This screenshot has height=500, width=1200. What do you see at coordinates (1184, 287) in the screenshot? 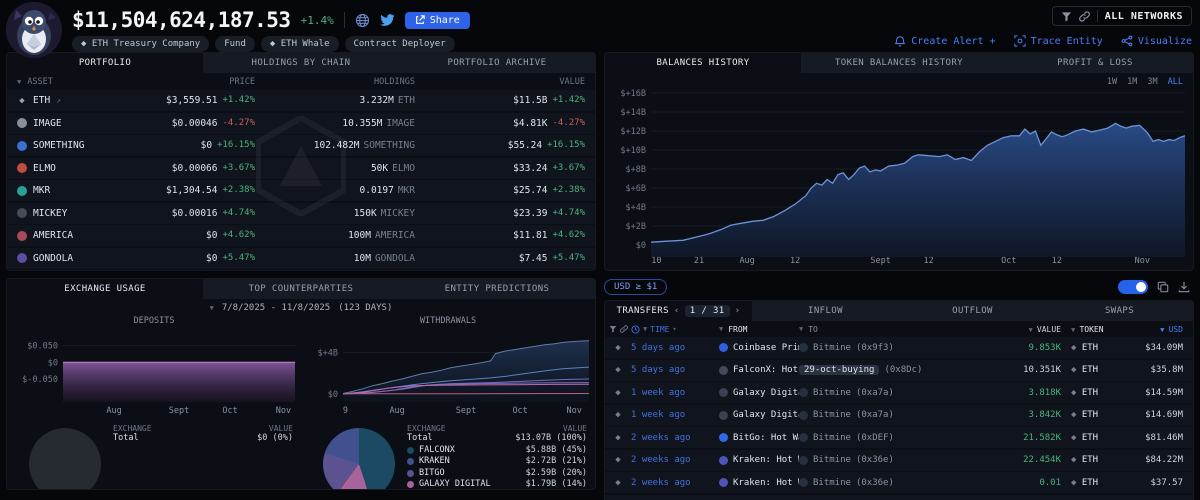
I see `download-icon` at bounding box center [1184, 287].